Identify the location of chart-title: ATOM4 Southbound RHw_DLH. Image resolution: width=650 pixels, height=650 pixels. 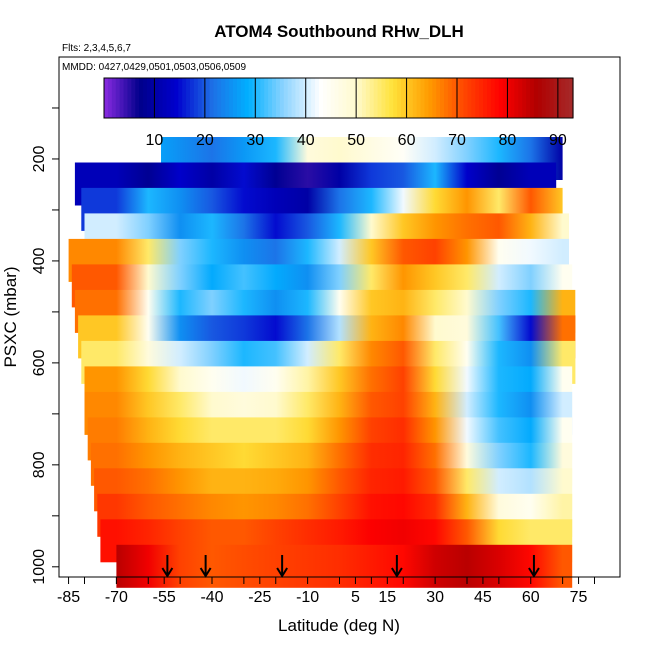
(339, 31).